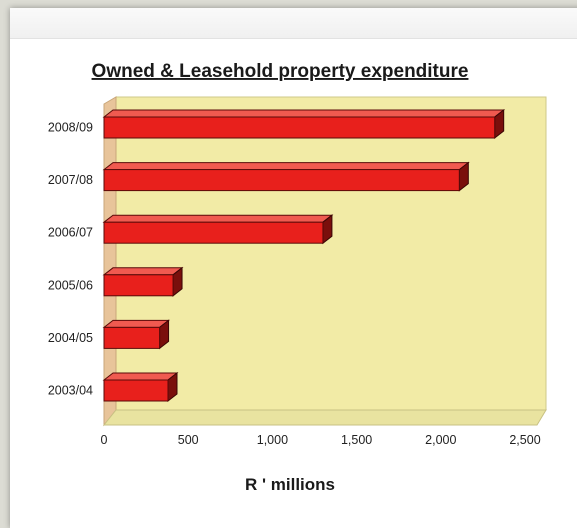 Image resolution: width=577 pixels, height=528 pixels. Describe the element at coordinates (188, 440) in the screenshot. I see `x-tick-label: 500` at that location.